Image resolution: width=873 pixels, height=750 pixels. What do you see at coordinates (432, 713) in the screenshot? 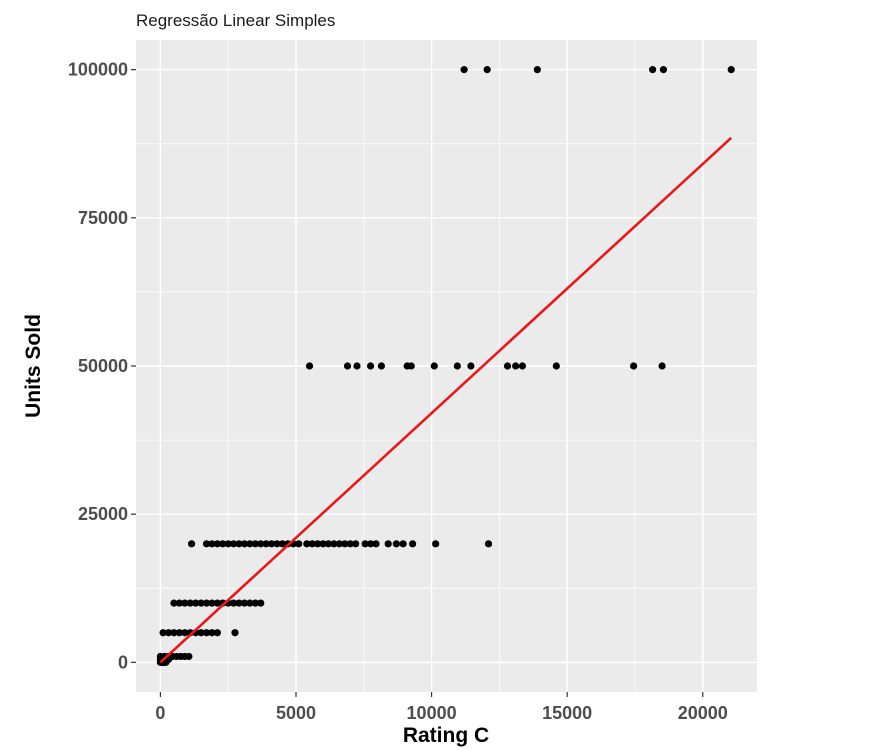
I see `x-tick-label: 10000` at bounding box center [432, 713].